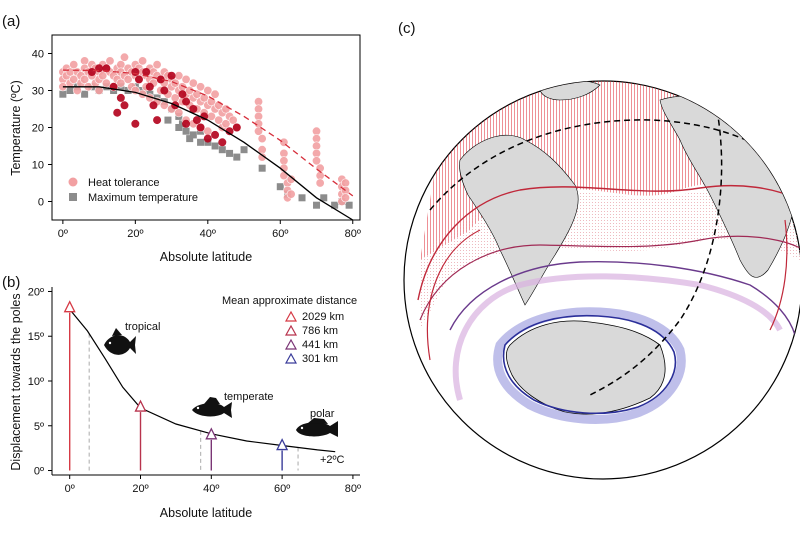 The height and width of the screenshot is (533, 800). Describe the element at coordinates (36, 337) in the screenshot. I see `y-tick-label: 15º` at that location.